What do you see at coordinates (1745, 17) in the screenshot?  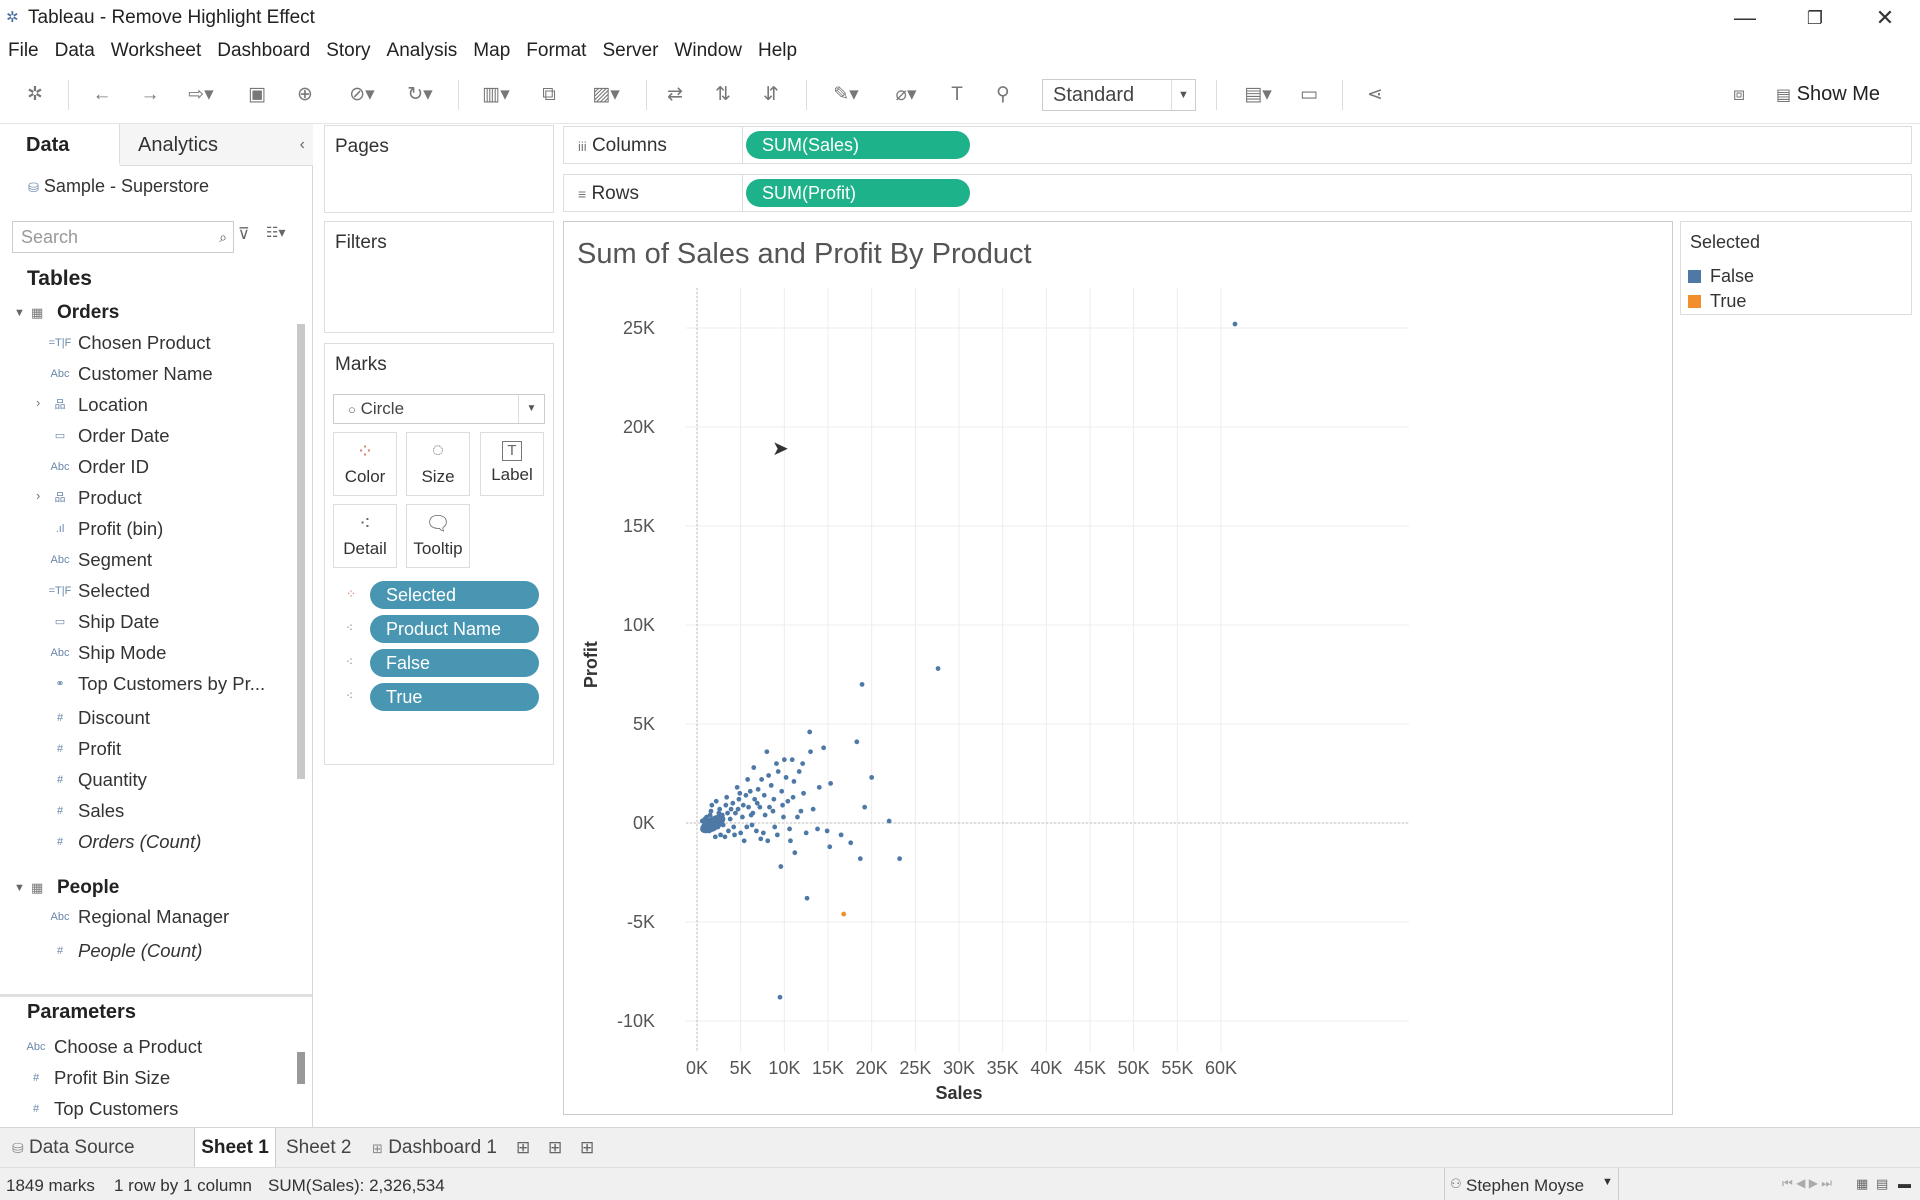 I see `minimize-button: —` at bounding box center [1745, 17].